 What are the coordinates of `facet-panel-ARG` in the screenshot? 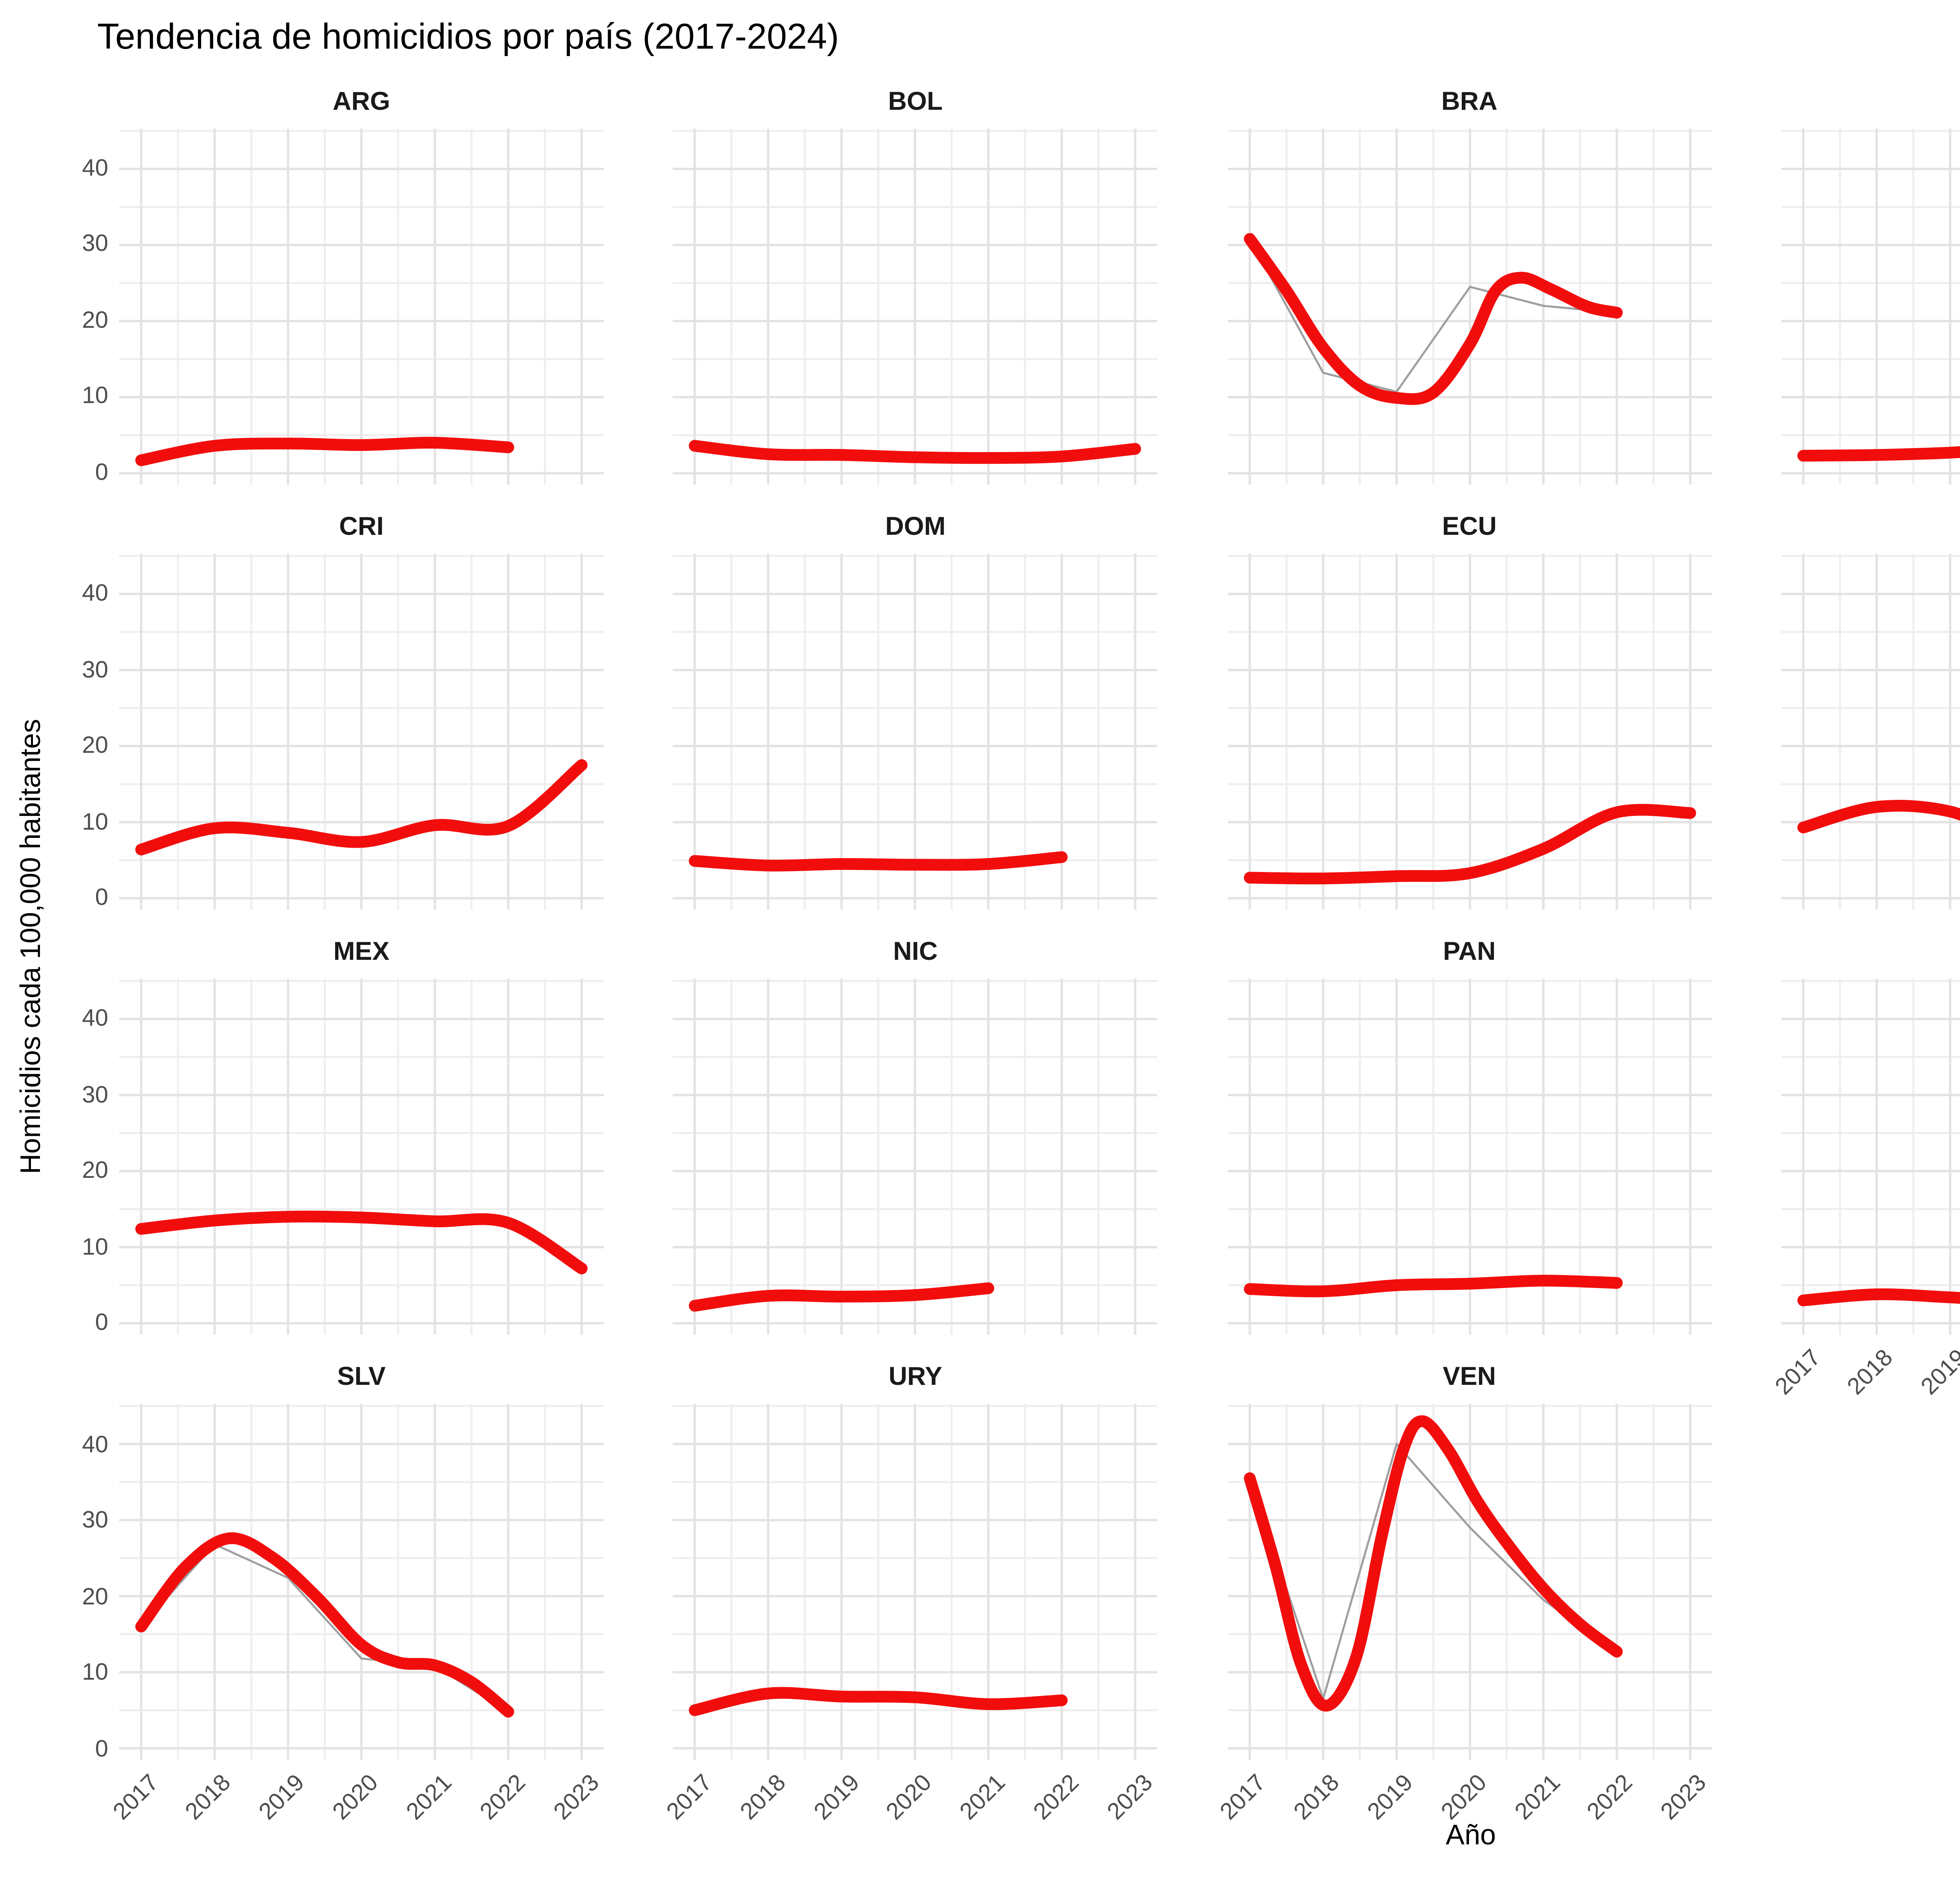 It's located at (361, 306).